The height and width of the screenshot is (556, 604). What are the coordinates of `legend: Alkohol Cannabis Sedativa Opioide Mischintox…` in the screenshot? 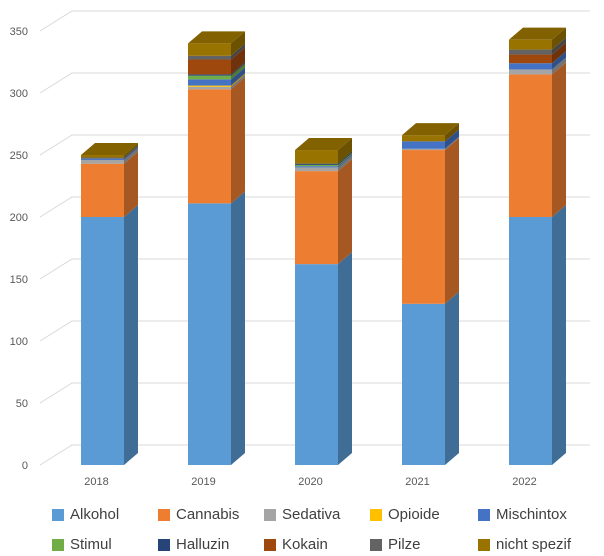 It's located at (302, 528).